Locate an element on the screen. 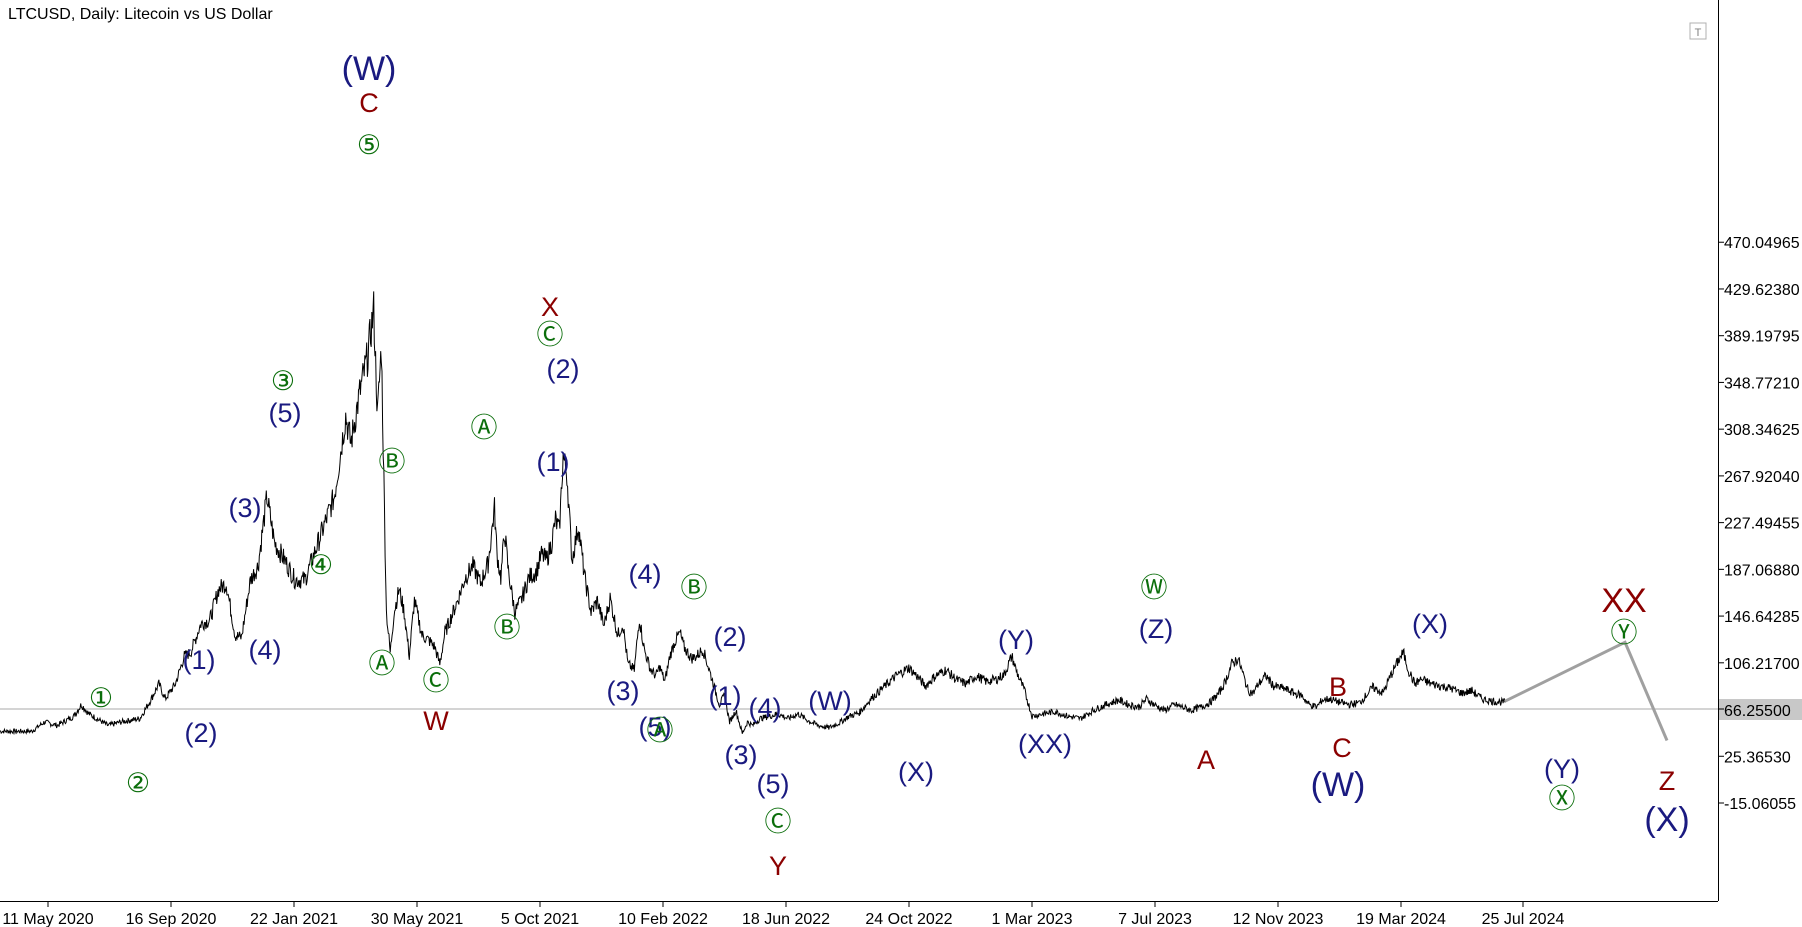  x-tick-label: 1 Mar 2023 is located at coordinates (1032, 919).